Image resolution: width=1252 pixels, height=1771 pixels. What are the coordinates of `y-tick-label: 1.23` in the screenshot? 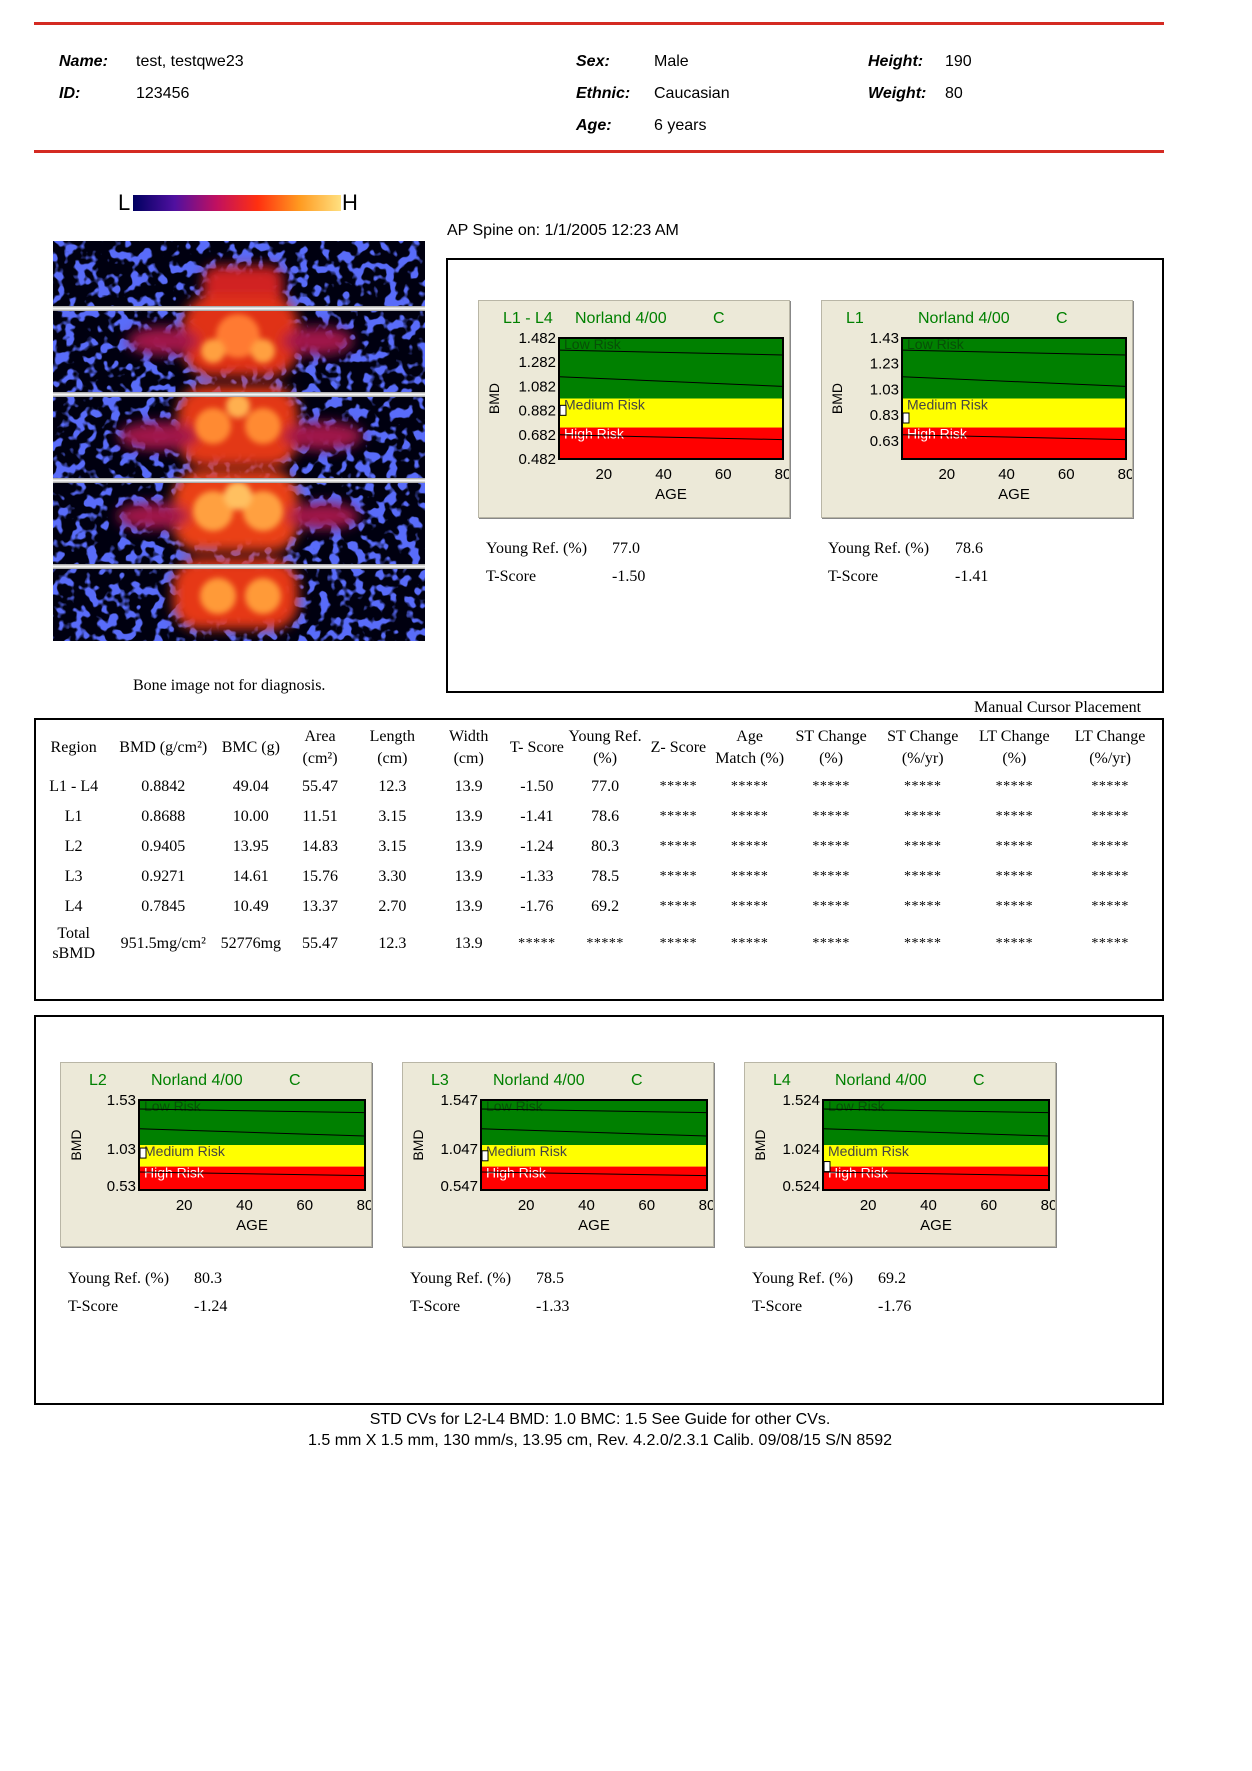 It's located at (884, 364).